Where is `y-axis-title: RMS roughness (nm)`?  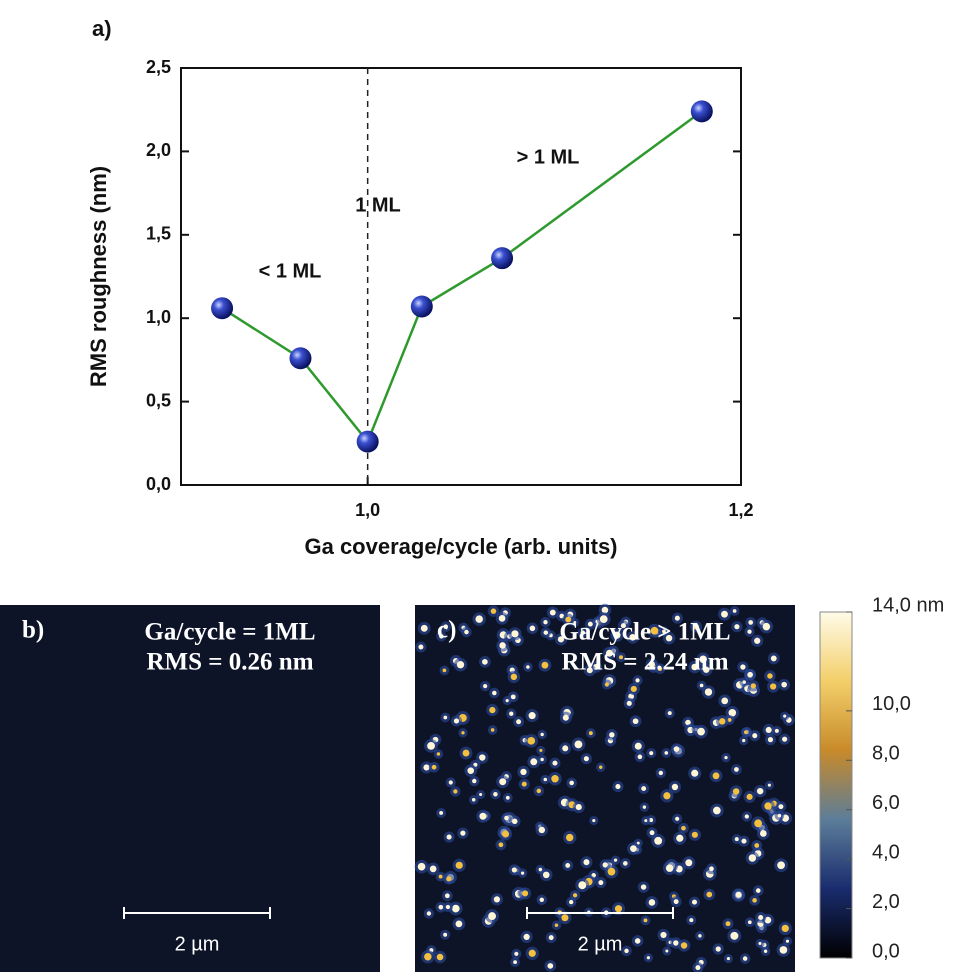 y-axis-title: RMS roughness (nm) is located at coordinates (98, 276).